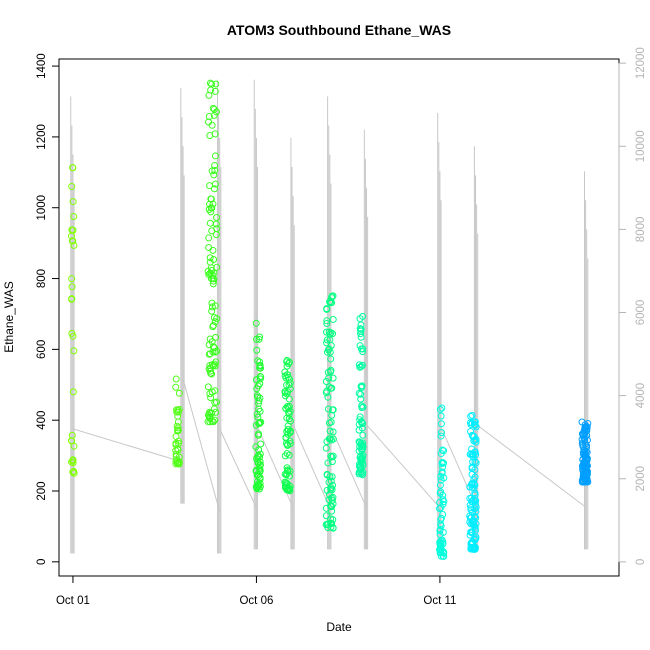 This screenshot has height=650, width=650. Describe the element at coordinates (9, 317) in the screenshot. I see `y-axis-label: Ethane_WAS` at that location.